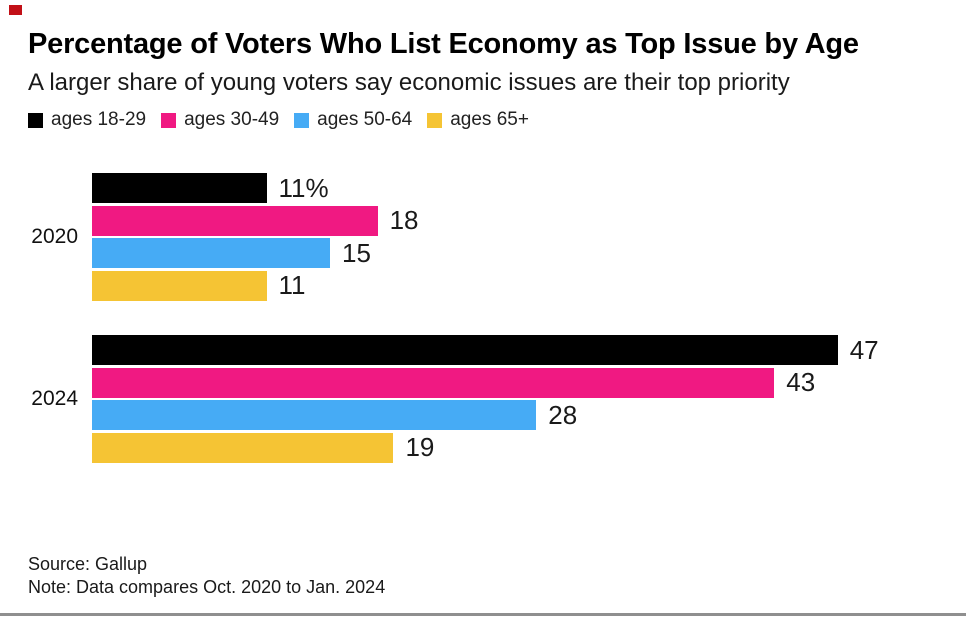 The width and height of the screenshot is (966, 619). What do you see at coordinates (15, 10) in the screenshot?
I see `recording-dot-marker` at bounding box center [15, 10].